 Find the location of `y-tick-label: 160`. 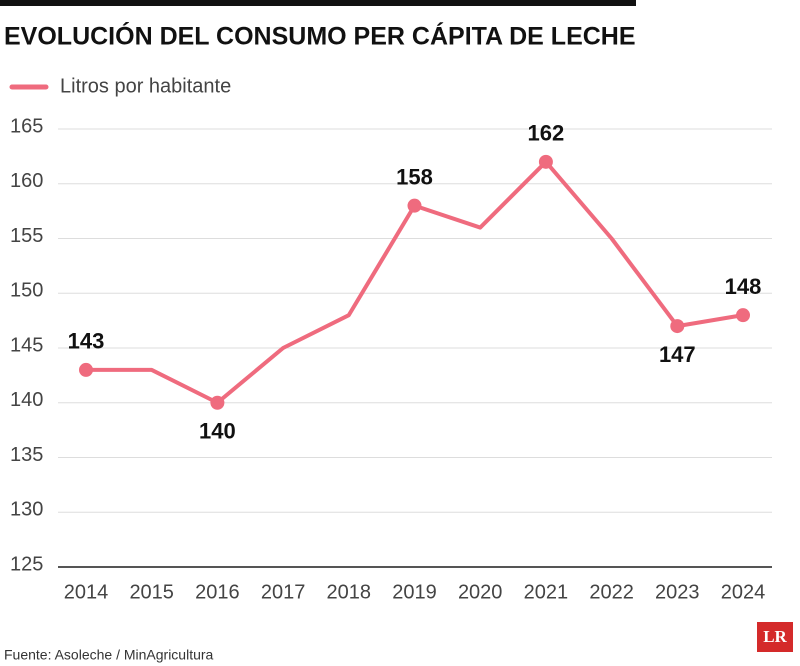

y-tick-label: 160 is located at coordinates (26, 181).